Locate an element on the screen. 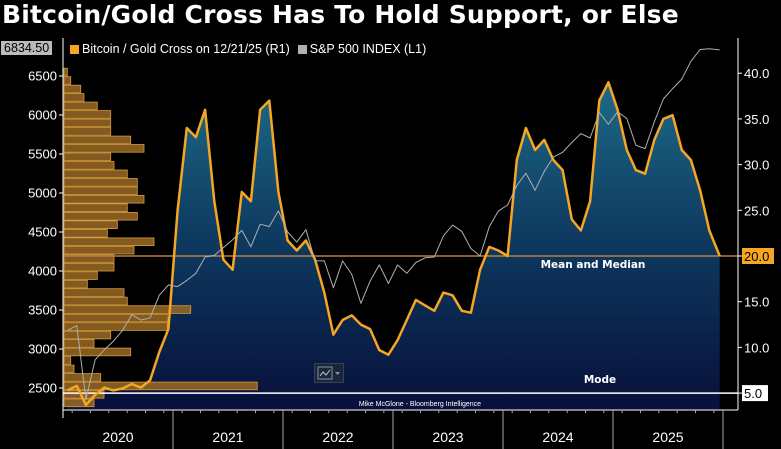 This screenshot has height=449, width=781. right-tick-label: 15.0 is located at coordinates (756, 302).